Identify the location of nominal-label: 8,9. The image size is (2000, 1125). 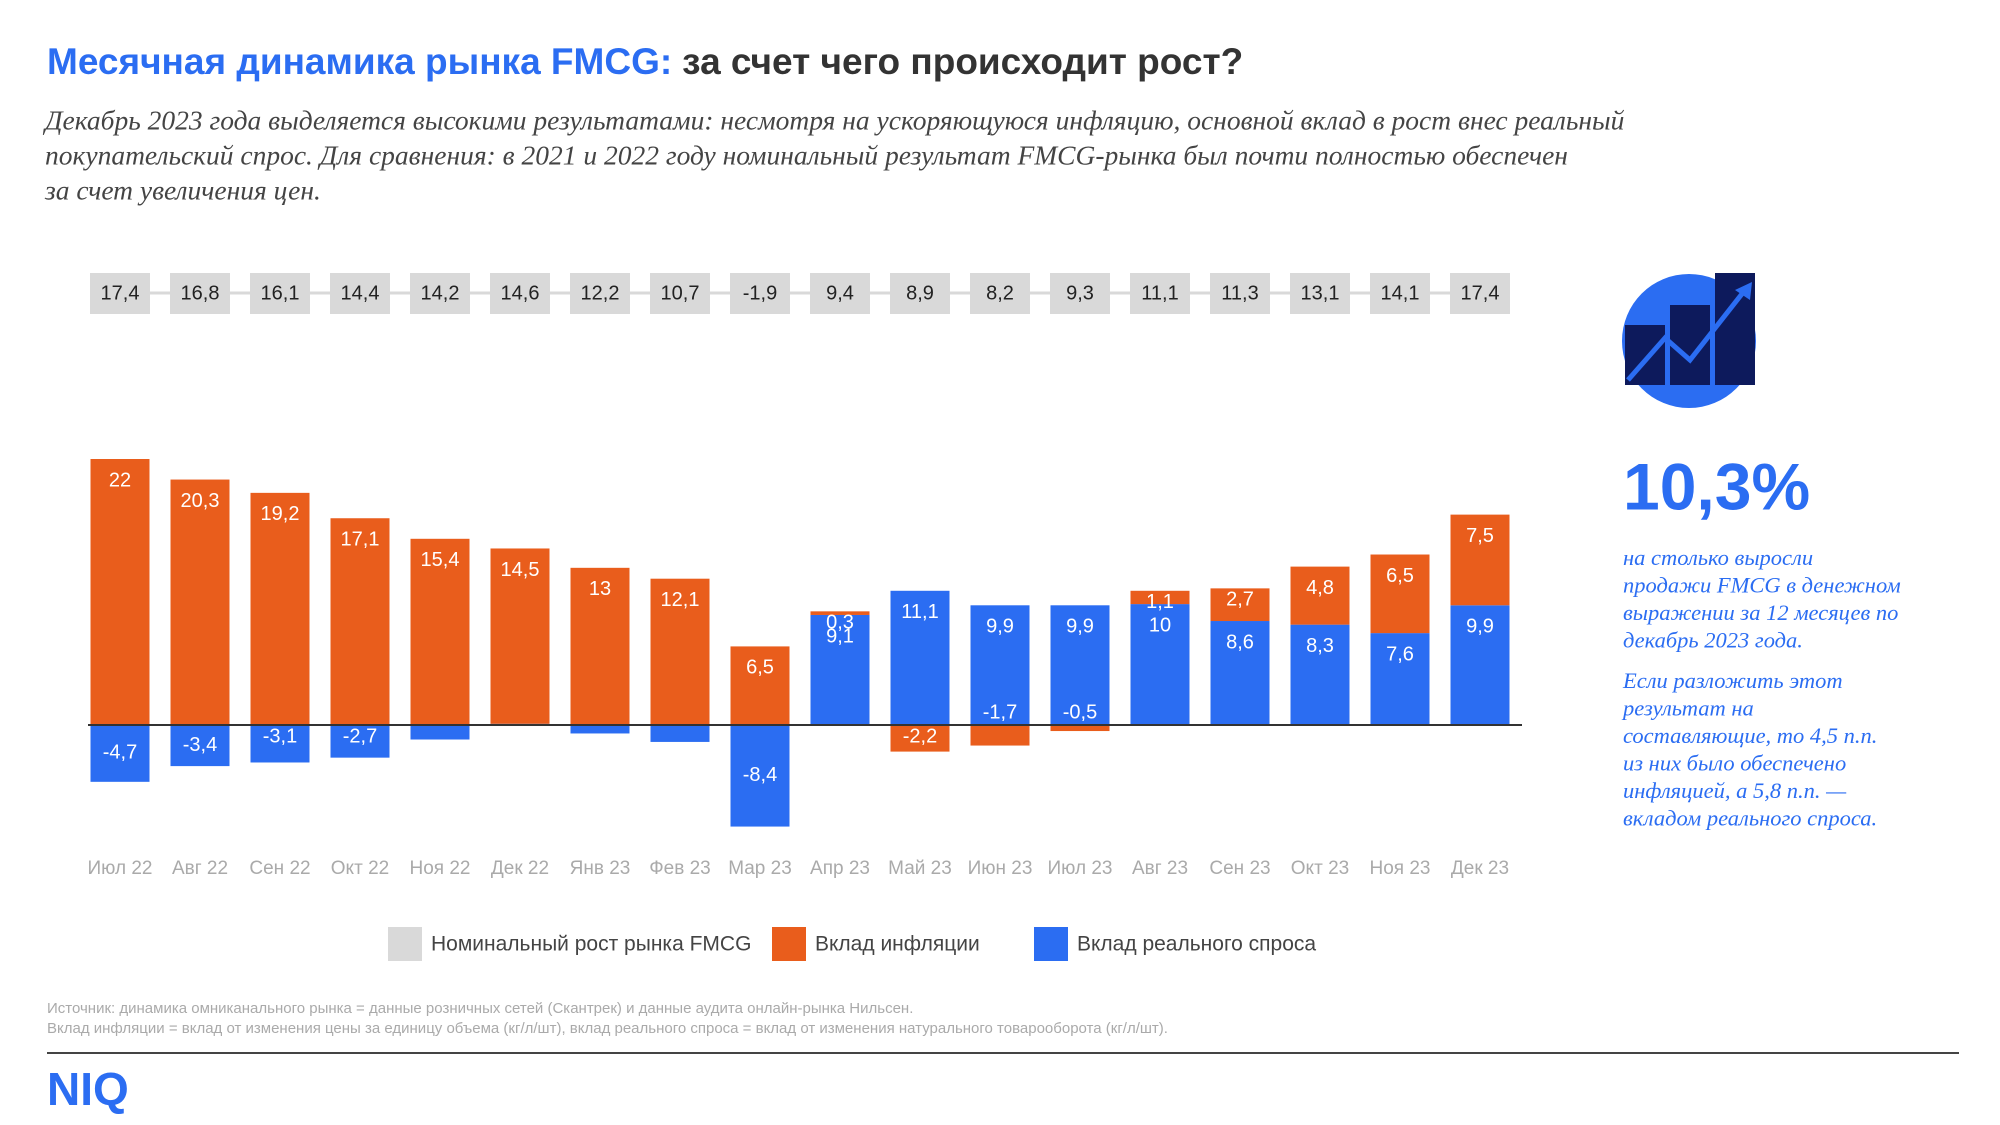
(920, 293).